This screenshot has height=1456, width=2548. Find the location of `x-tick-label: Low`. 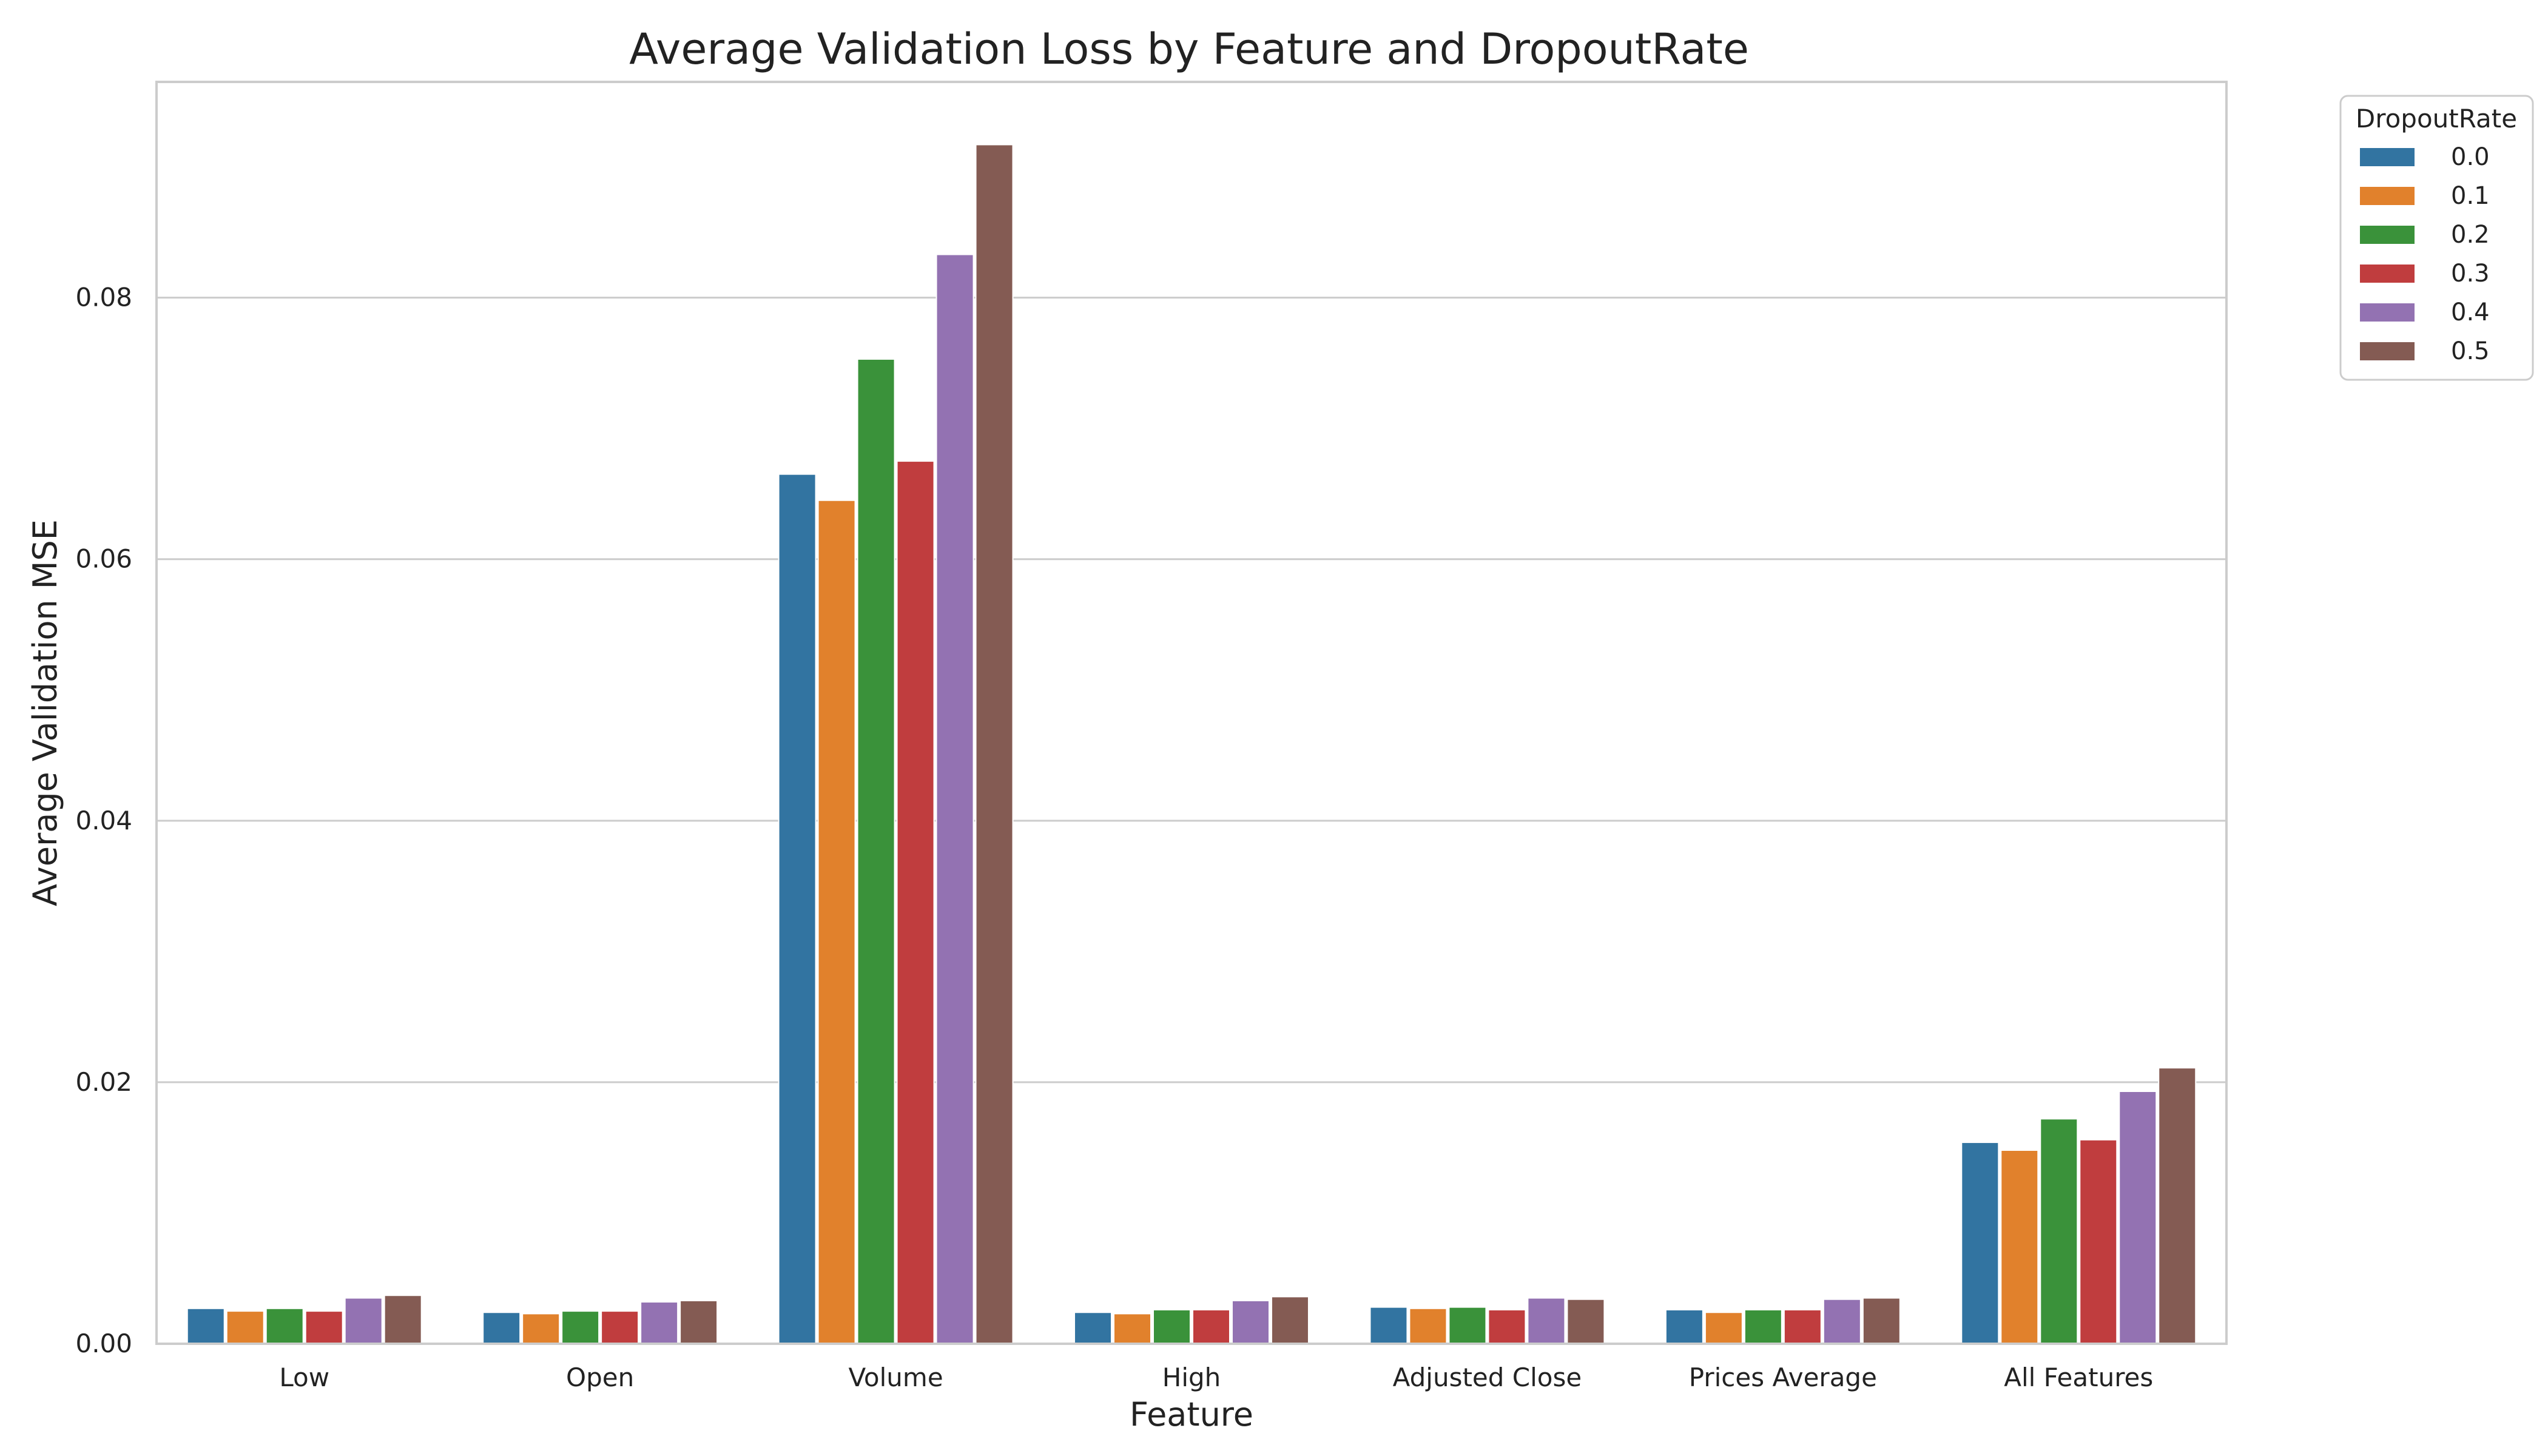

x-tick-label: Low is located at coordinates (304, 1377).